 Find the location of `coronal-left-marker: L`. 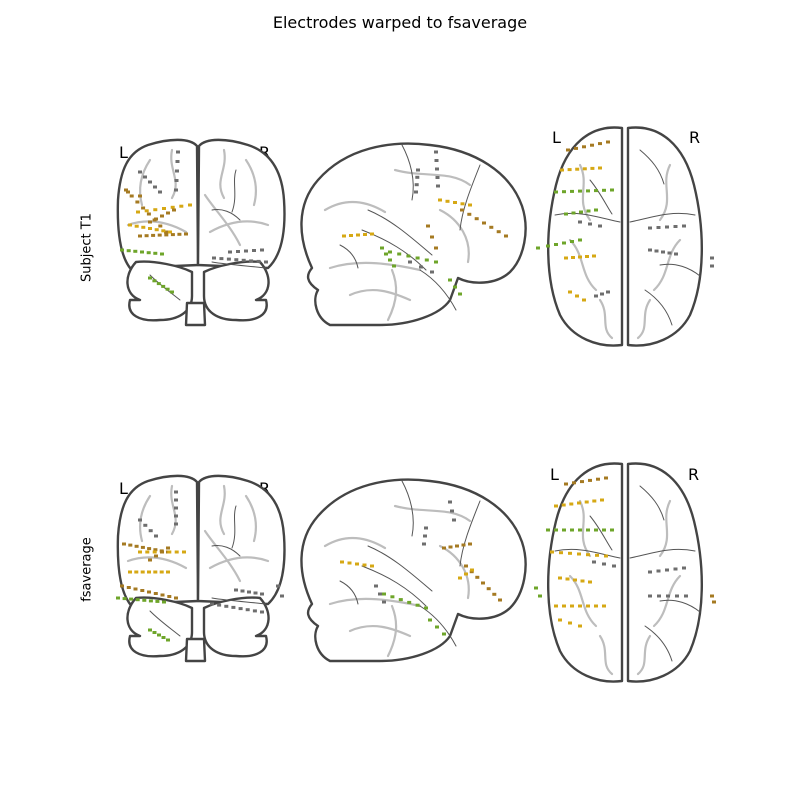

coronal-left-marker: L is located at coordinates (123, 488).